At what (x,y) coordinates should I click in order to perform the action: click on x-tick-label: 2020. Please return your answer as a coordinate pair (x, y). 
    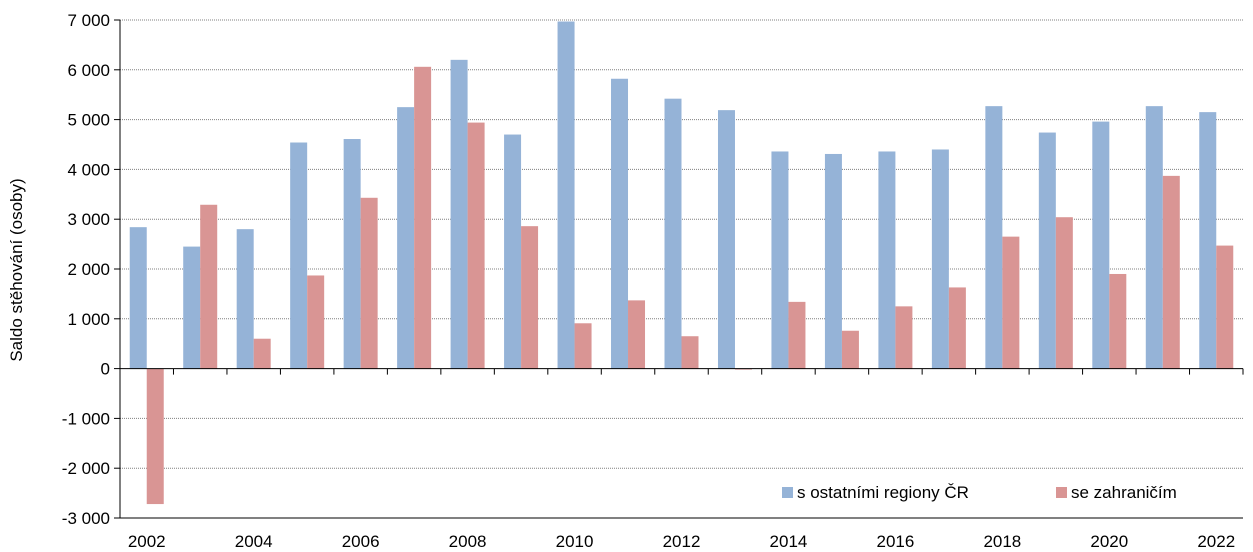
    Looking at the image, I should click on (1109, 541).